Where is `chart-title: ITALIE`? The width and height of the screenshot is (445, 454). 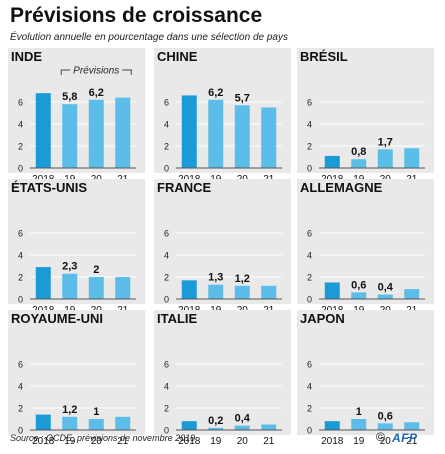 chart-title: ITALIE is located at coordinates (177, 318).